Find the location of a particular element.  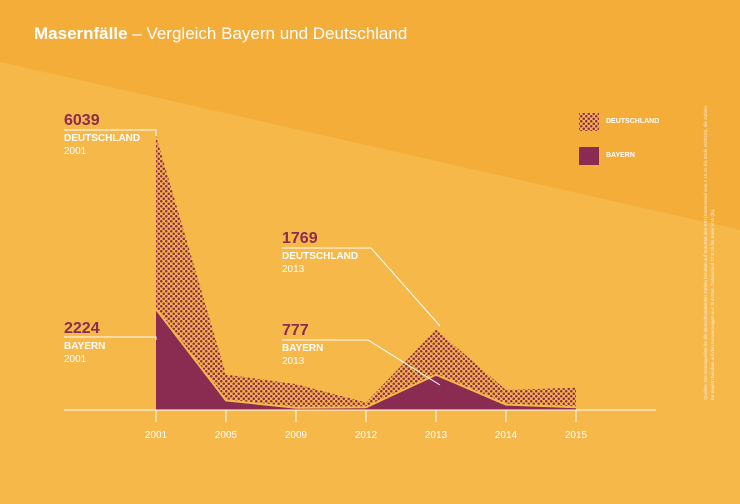

annotation-deutschland-2013: 1769 DEUTSCHLAND 2013 is located at coordinates (320, 253).